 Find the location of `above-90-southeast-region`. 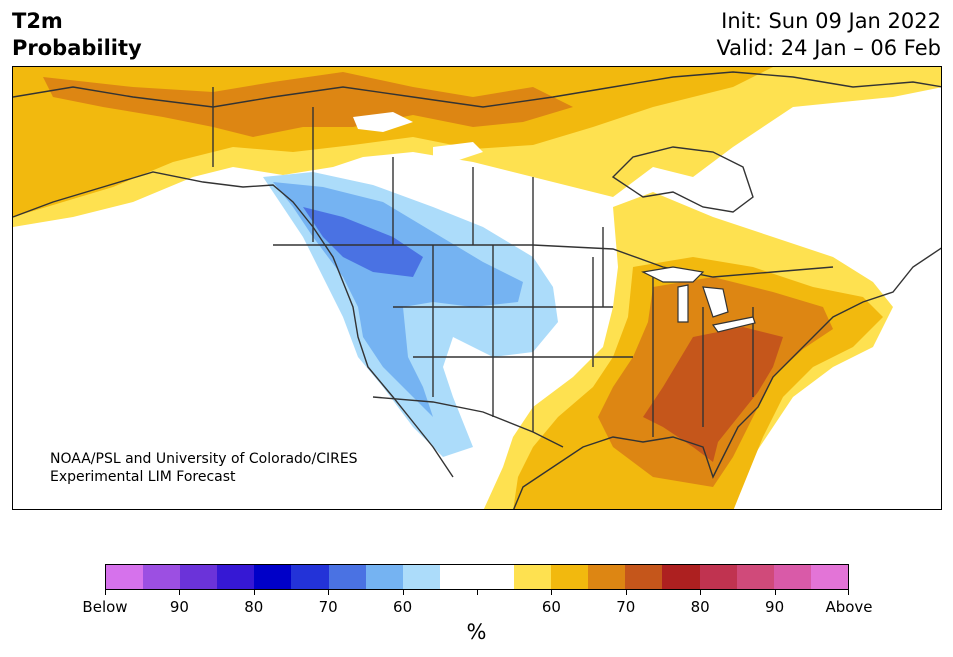

above-90-southeast-region is located at coordinates (713, 394).